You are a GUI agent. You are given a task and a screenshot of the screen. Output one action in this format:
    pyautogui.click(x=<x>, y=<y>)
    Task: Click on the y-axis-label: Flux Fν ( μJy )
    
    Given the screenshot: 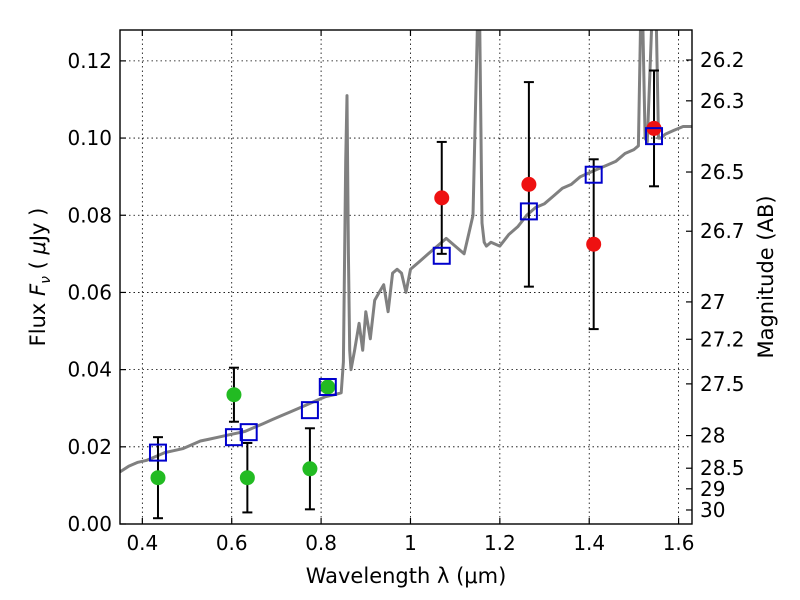 What is the action you would take?
    pyautogui.click(x=40, y=277)
    